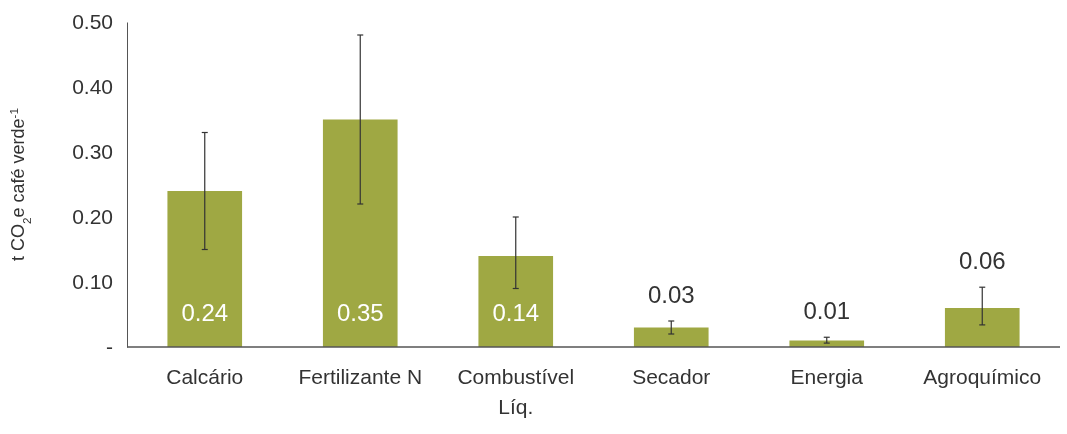 The height and width of the screenshot is (434, 1067). What do you see at coordinates (671, 294) in the screenshot?
I see `data-label: 0.03` at bounding box center [671, 294].